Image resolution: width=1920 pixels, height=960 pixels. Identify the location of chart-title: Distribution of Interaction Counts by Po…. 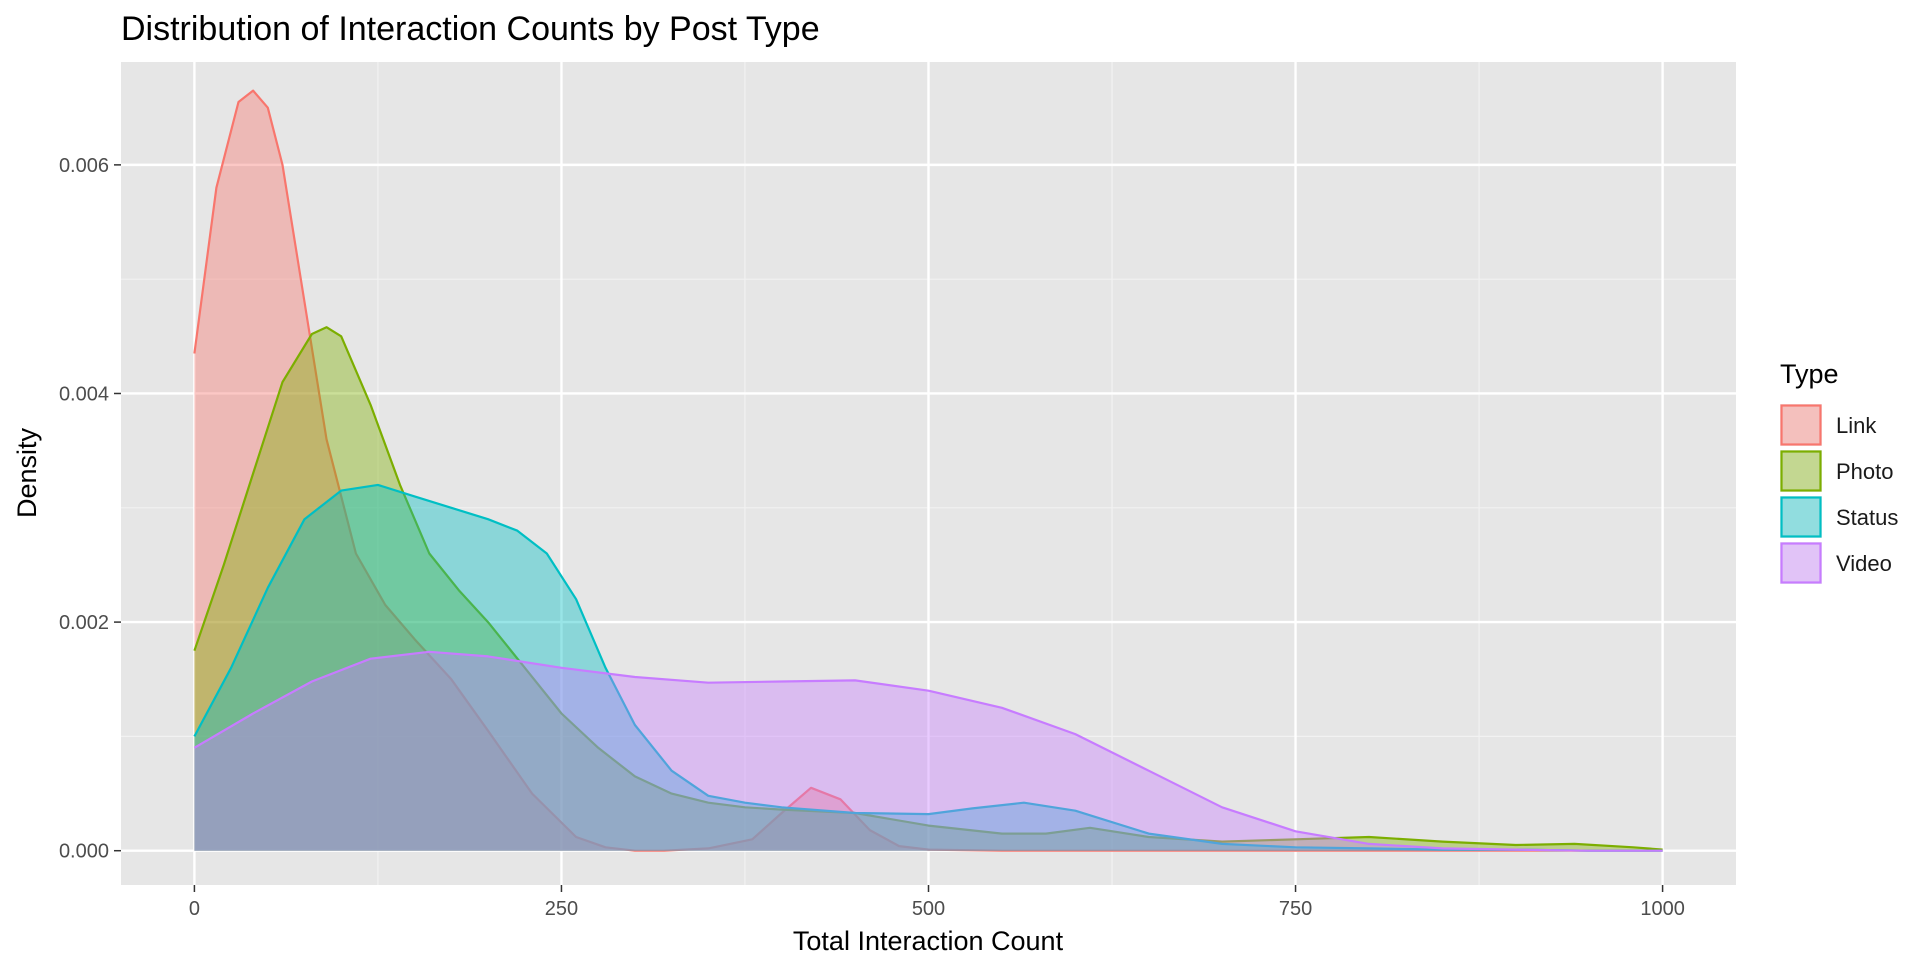
(470, 29).